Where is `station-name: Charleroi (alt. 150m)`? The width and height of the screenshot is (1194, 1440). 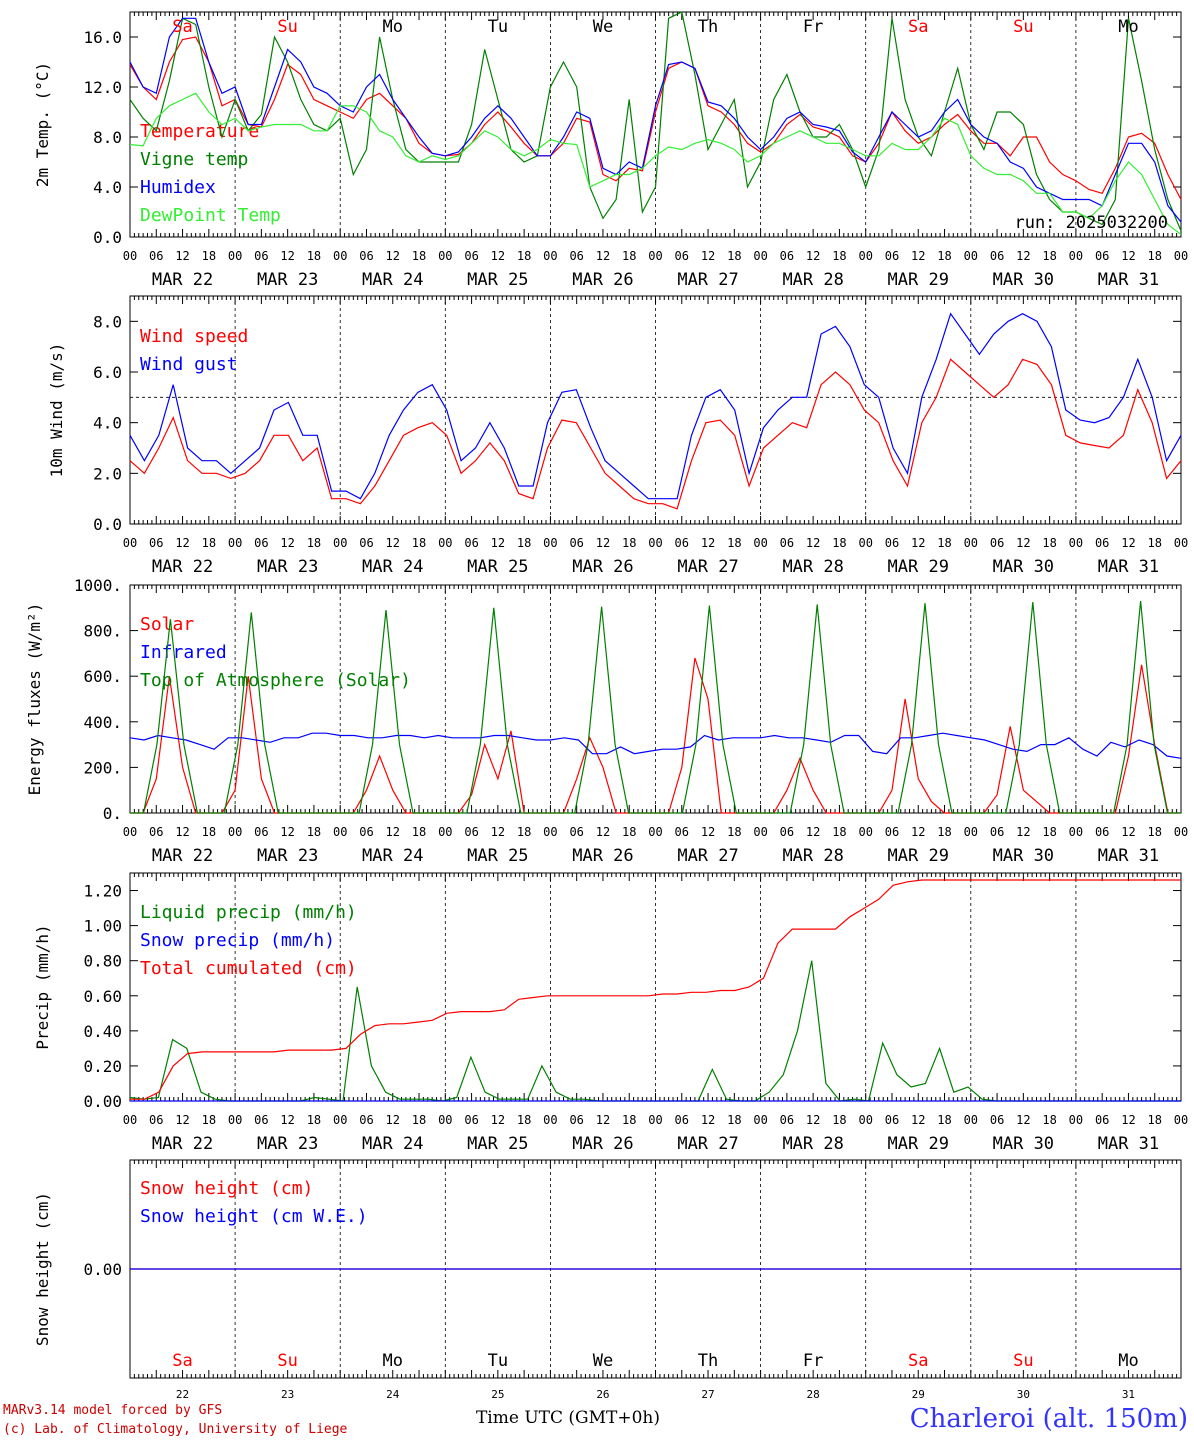
station-name: Charleroi (alt. 150m) is located at coordinates (1049, 1419).